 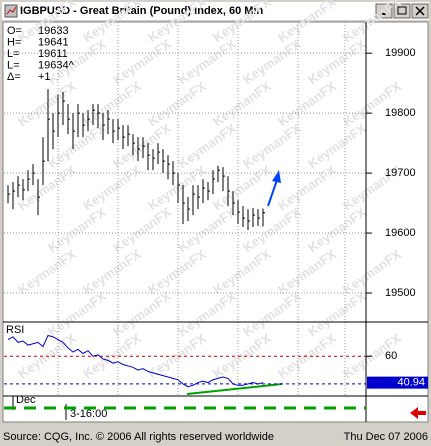 I want to click on status-date: Thu Dec 07 2006, so click(x=386, y=437).